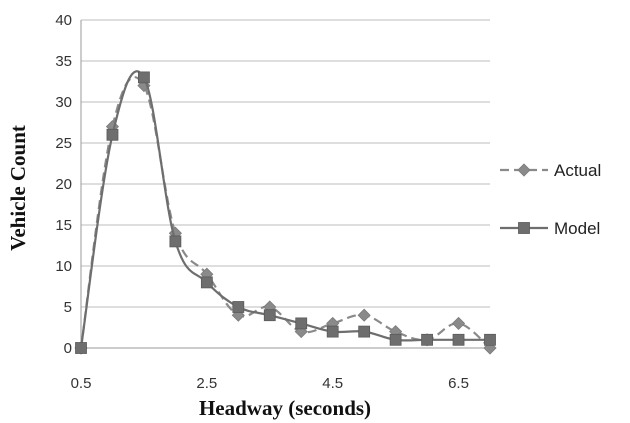 This screenshot has height=423, width=630. What do you see at coordinates (285, 408) in the screenshot?
I see `x-axis-title: Headway (seconds)` at bounding box center [285, 408].